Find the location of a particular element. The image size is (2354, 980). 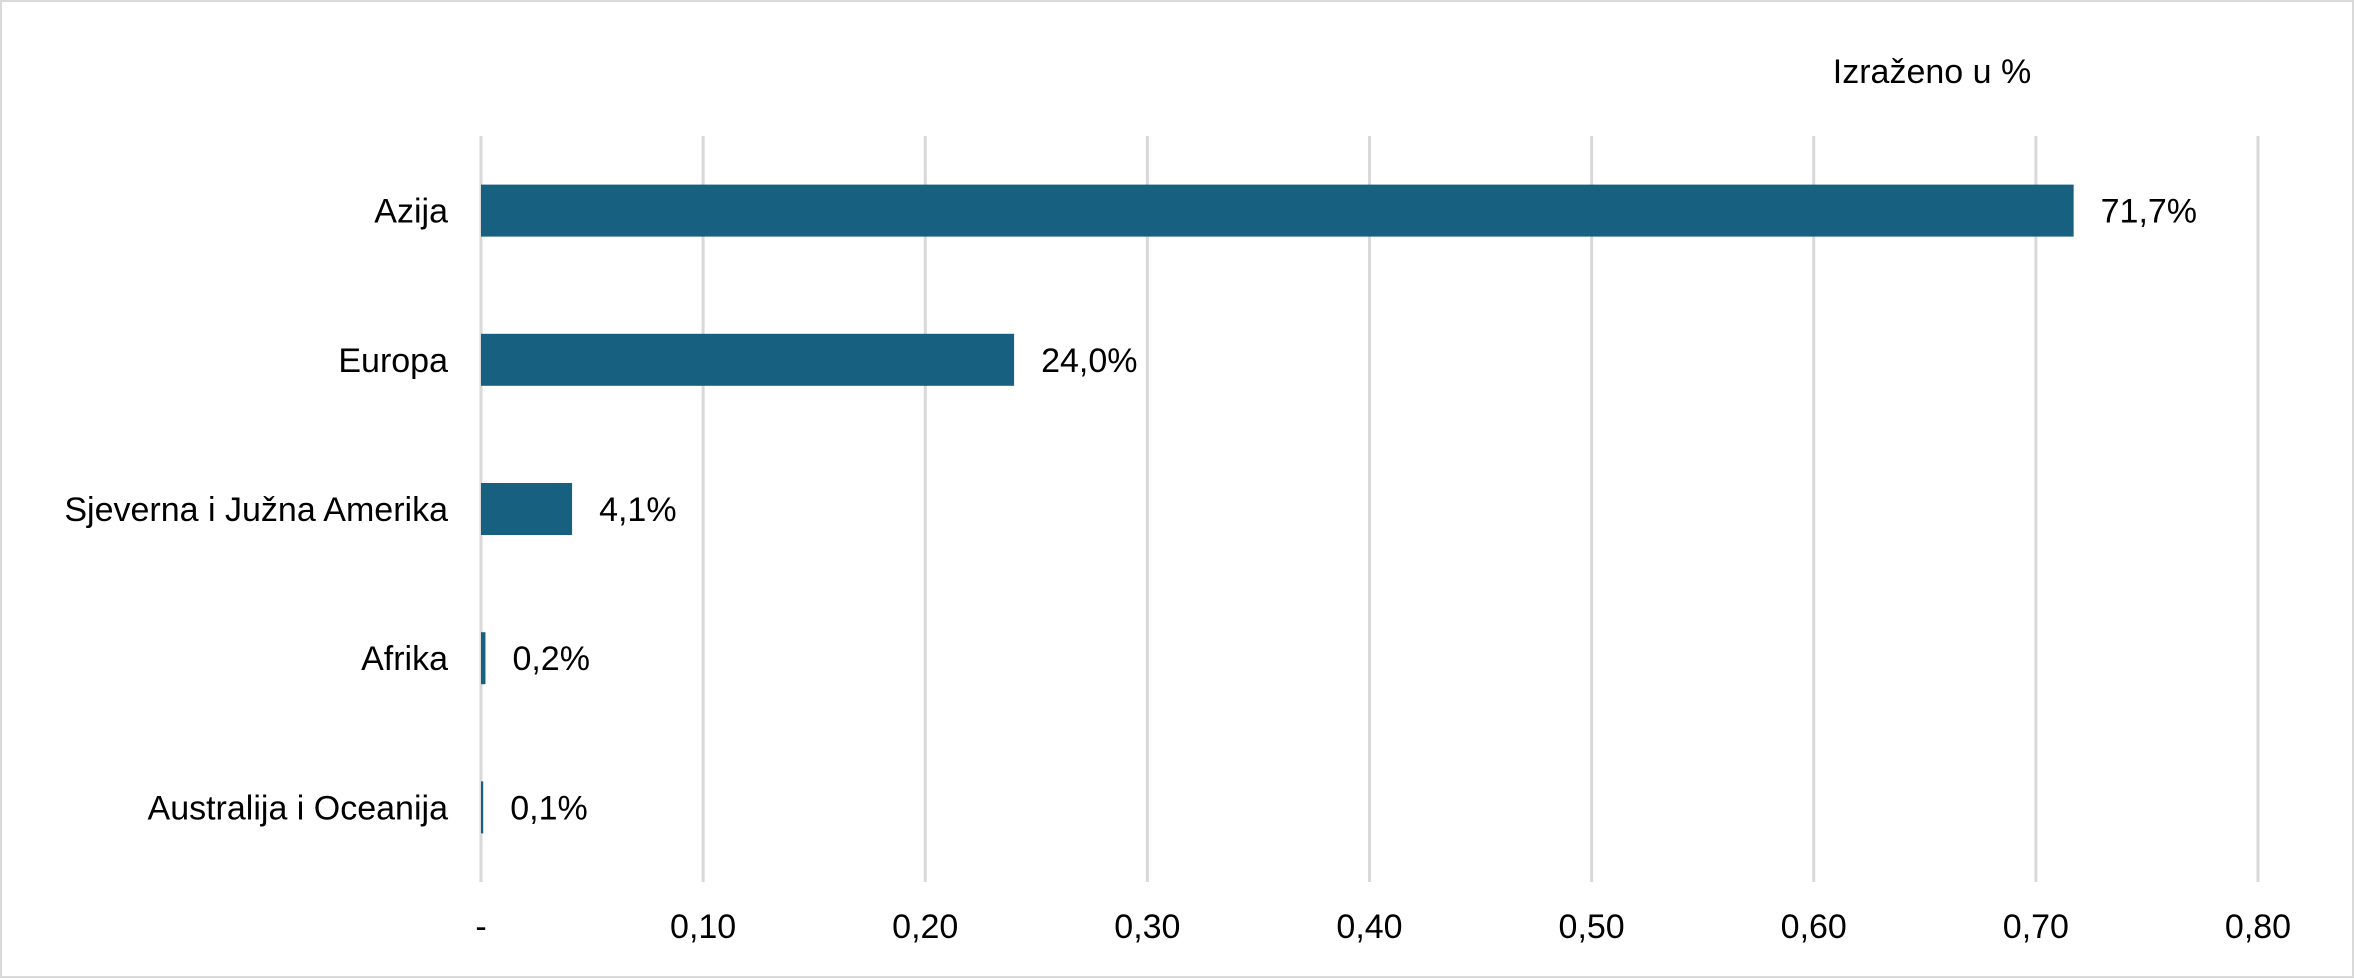

x-tick-label: 0,80 is located at coordinates (2258, 927).